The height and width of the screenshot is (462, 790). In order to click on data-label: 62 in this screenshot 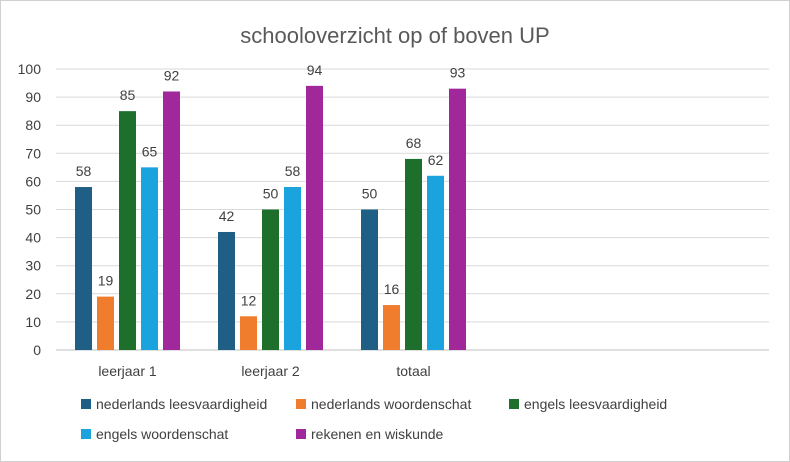, I will do `click(436, 160)`.